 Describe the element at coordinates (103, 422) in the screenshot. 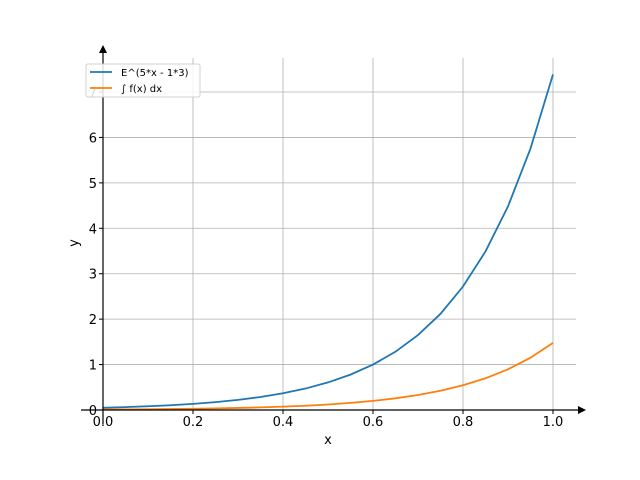

I see `x-tick-label-0: 0.0` at that location.